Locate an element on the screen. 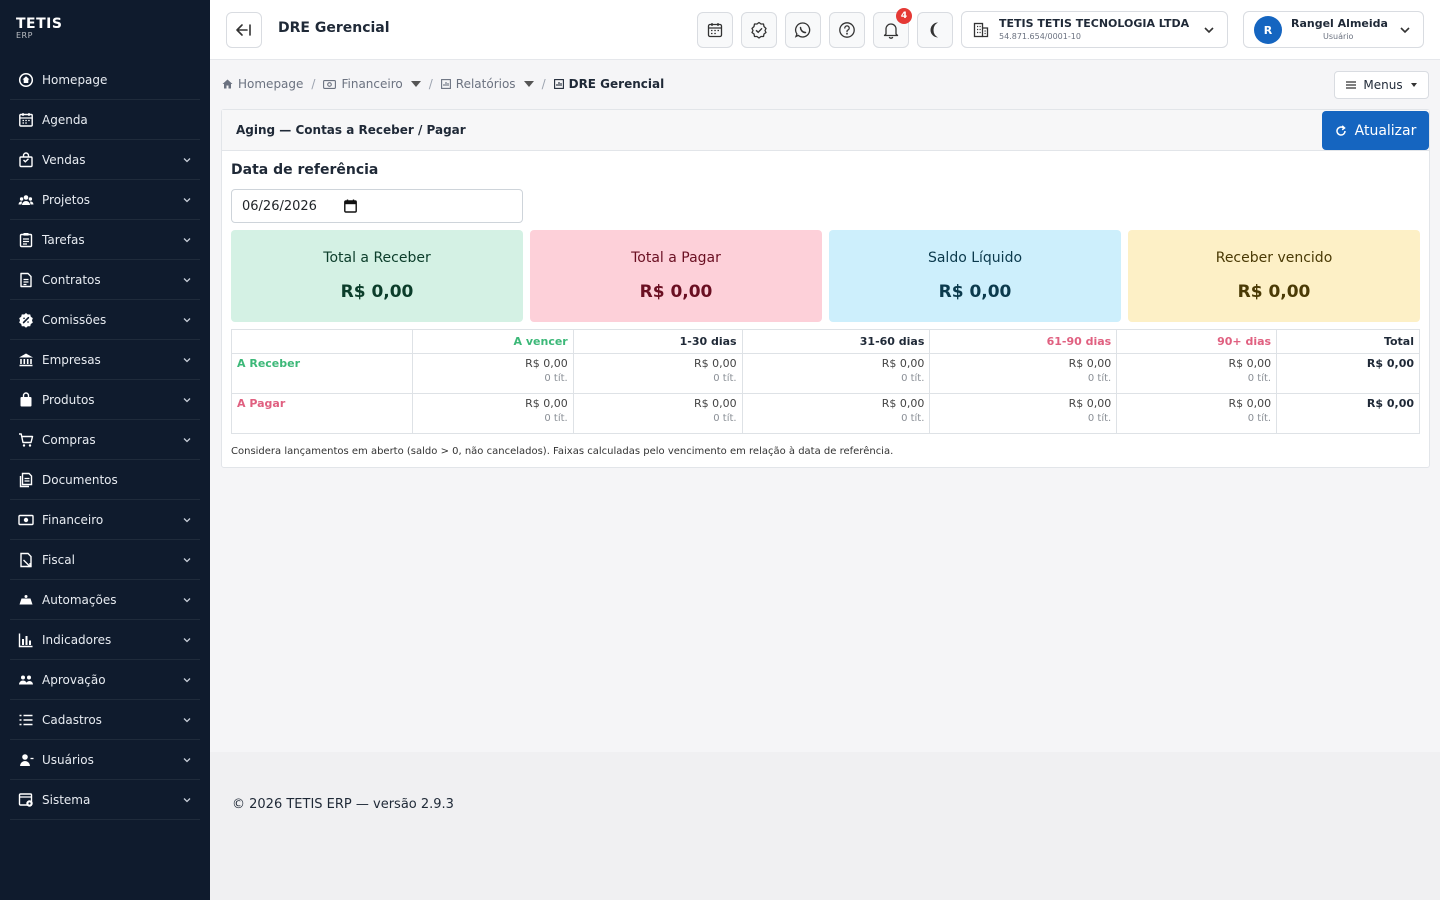 The image size is (1440, 900). sidebar-item-homepage: Homepage is located at coordinates (105, 80).